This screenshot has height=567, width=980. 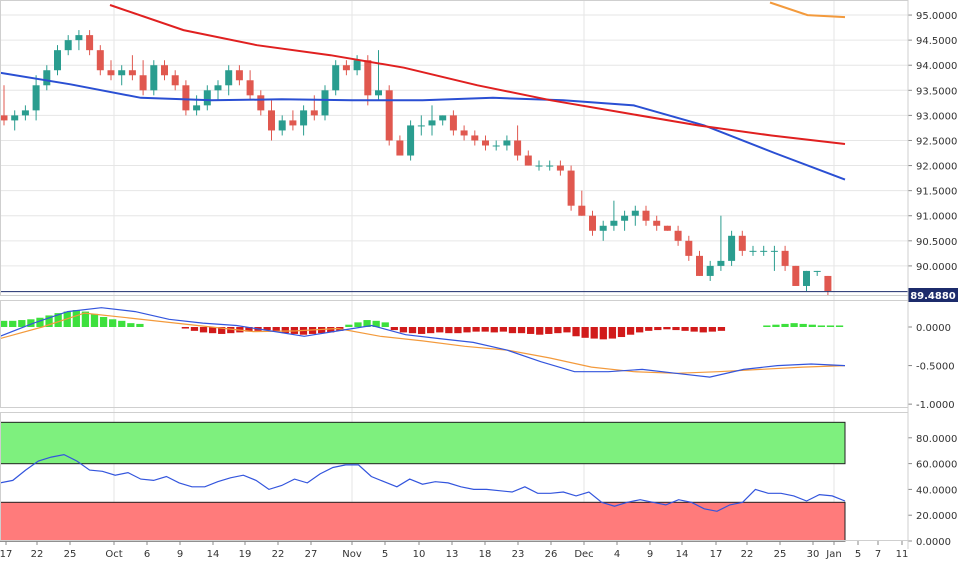 I want to click on x-tick-label: 25, so click(x=780, y=554).